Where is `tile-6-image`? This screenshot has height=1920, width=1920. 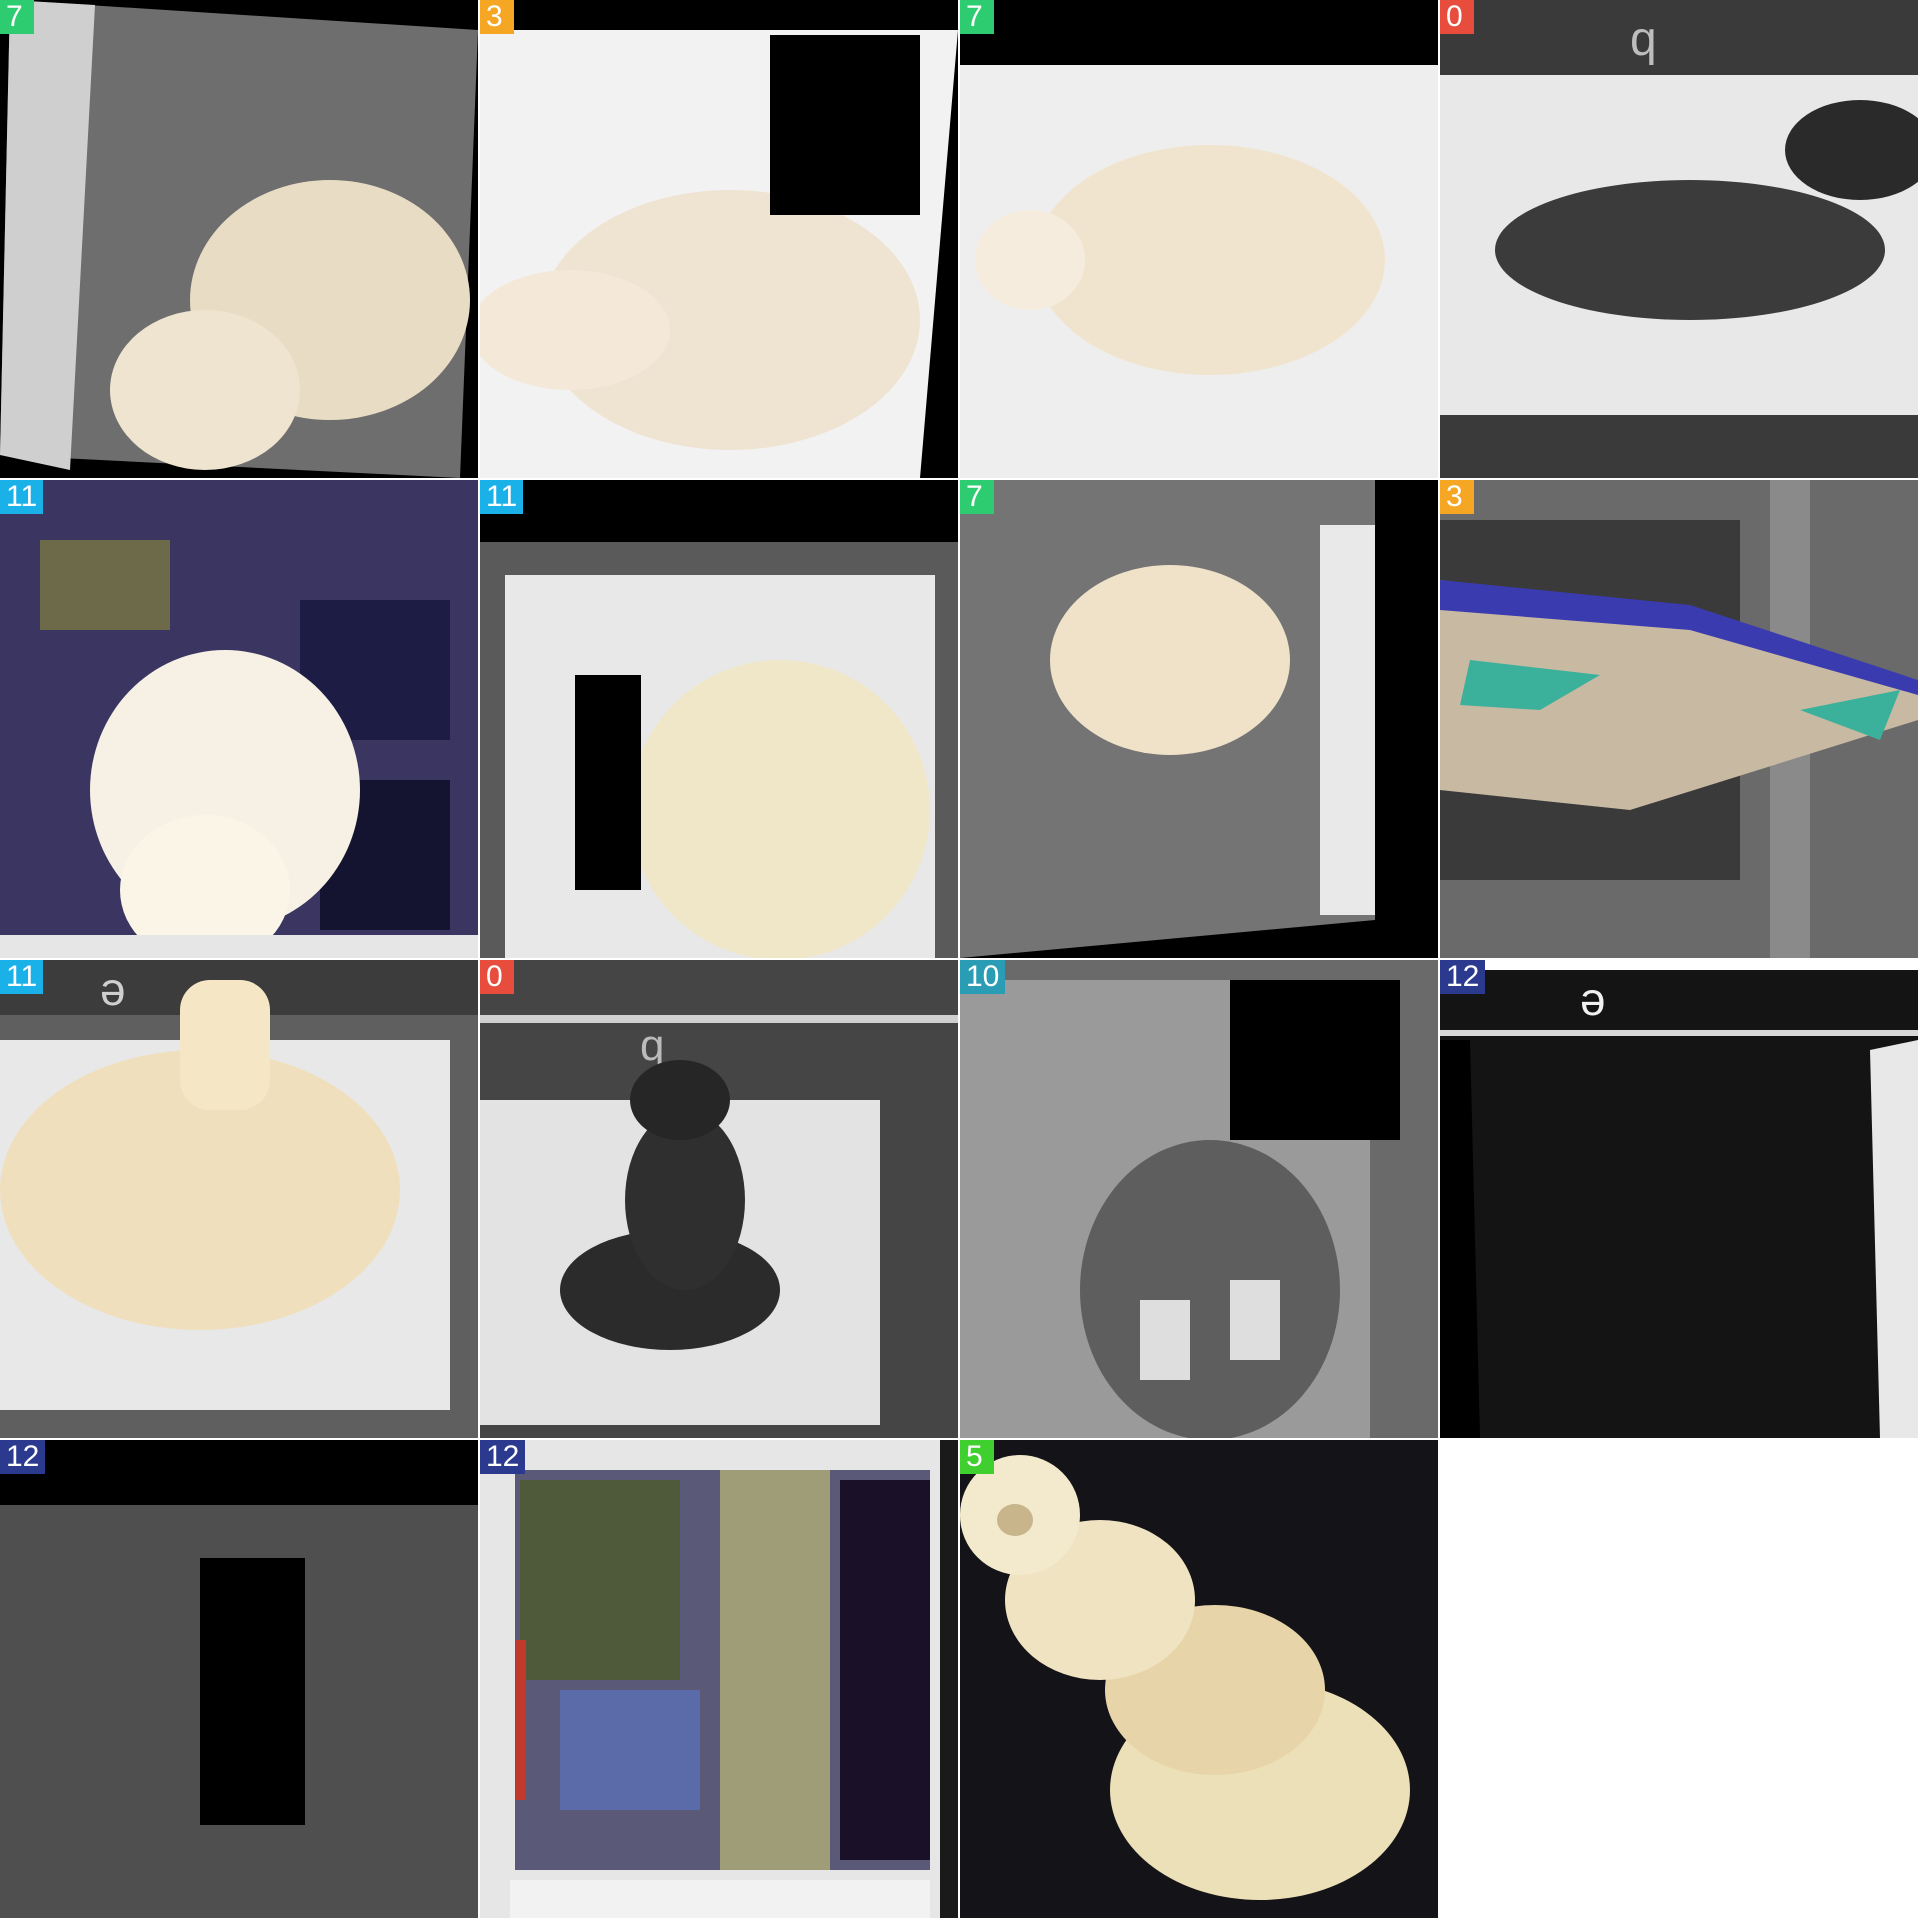
tile-6-image is located at coordinates (719, 719).